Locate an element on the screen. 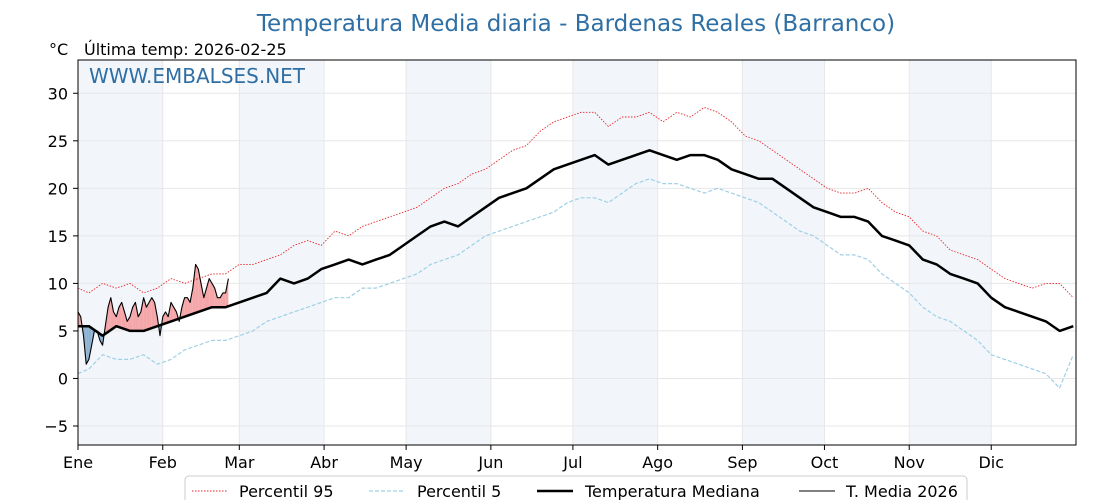 This screenshot has width=1120, height=500. legend-box is located at coordinates (576, 487).